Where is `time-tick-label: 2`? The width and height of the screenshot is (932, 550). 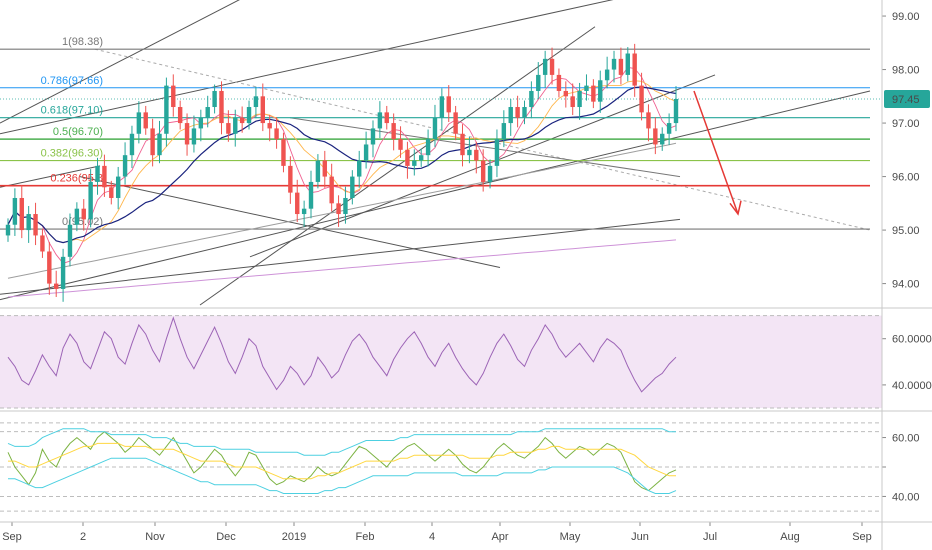 time-tick-label: 2 is located at coordinates (83, 537).